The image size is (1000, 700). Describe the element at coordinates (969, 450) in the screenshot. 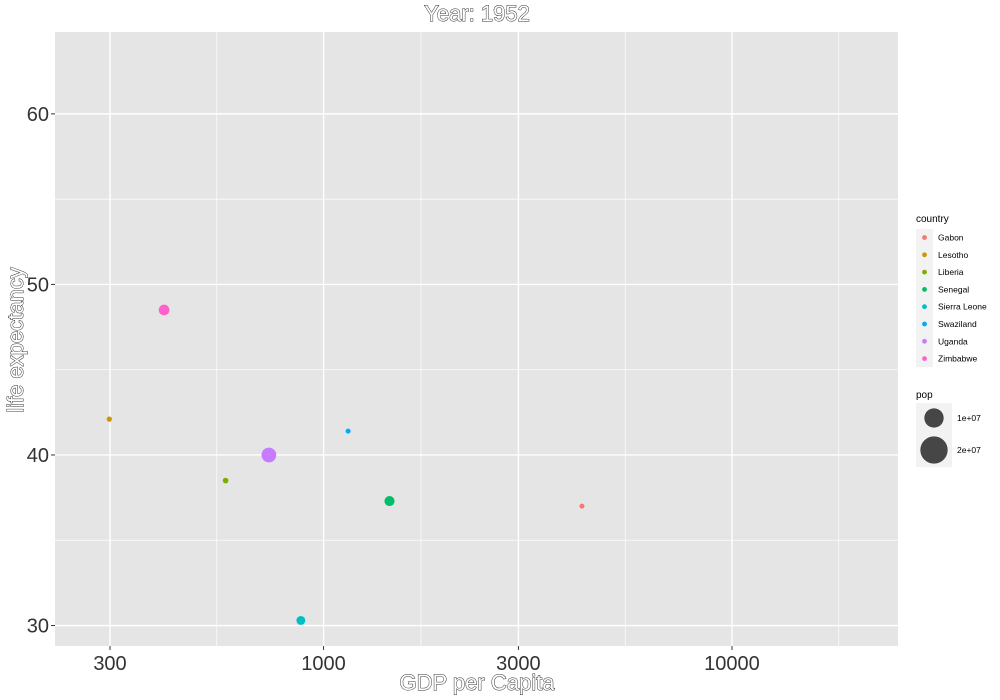

I see `legend-pop-label: 2e+07` at that location.